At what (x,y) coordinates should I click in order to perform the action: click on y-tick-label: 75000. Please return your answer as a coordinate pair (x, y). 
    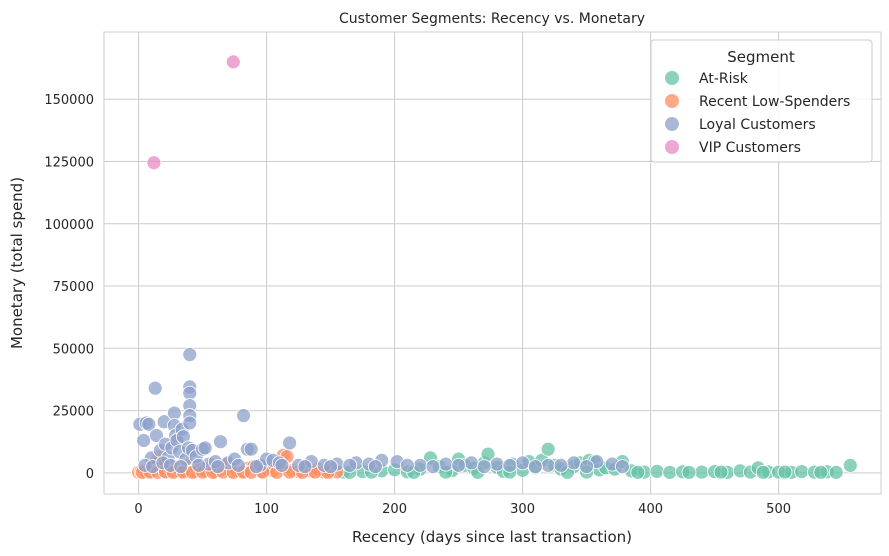
    Looking at the image, I should click on (73, 287).